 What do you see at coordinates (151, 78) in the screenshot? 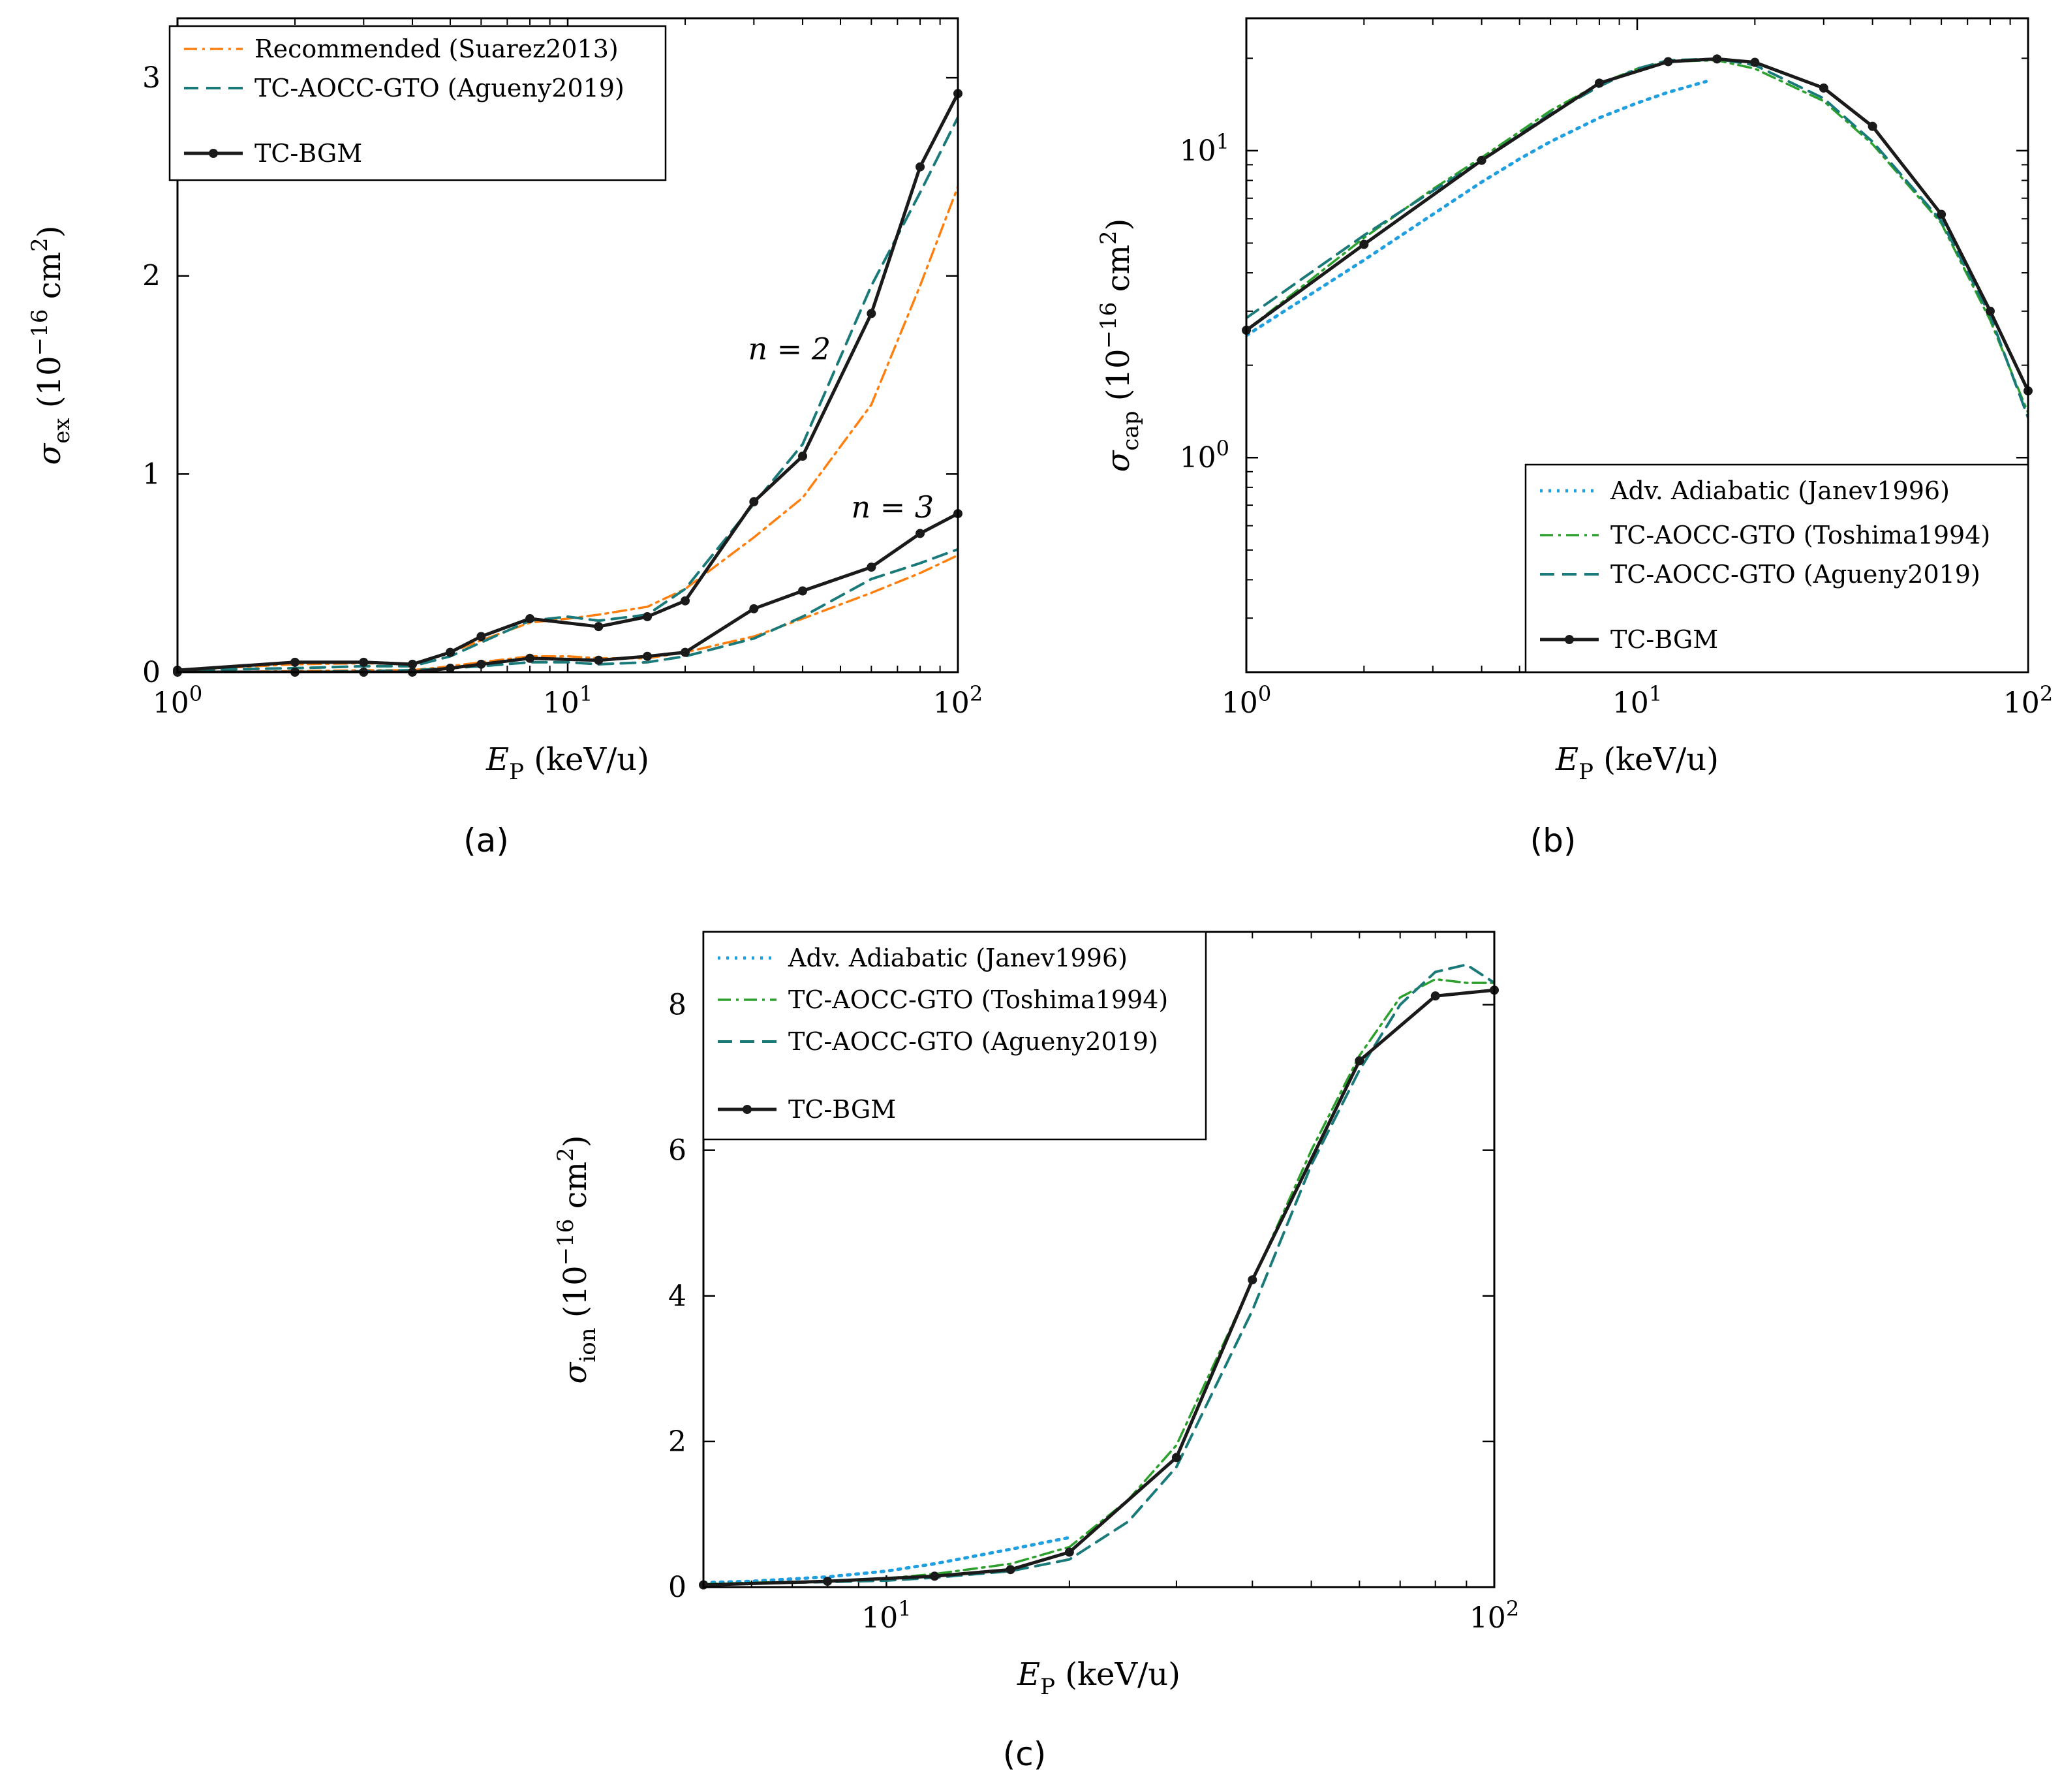
I see `y-tick-label: 3` at bounding box center [151, 78].